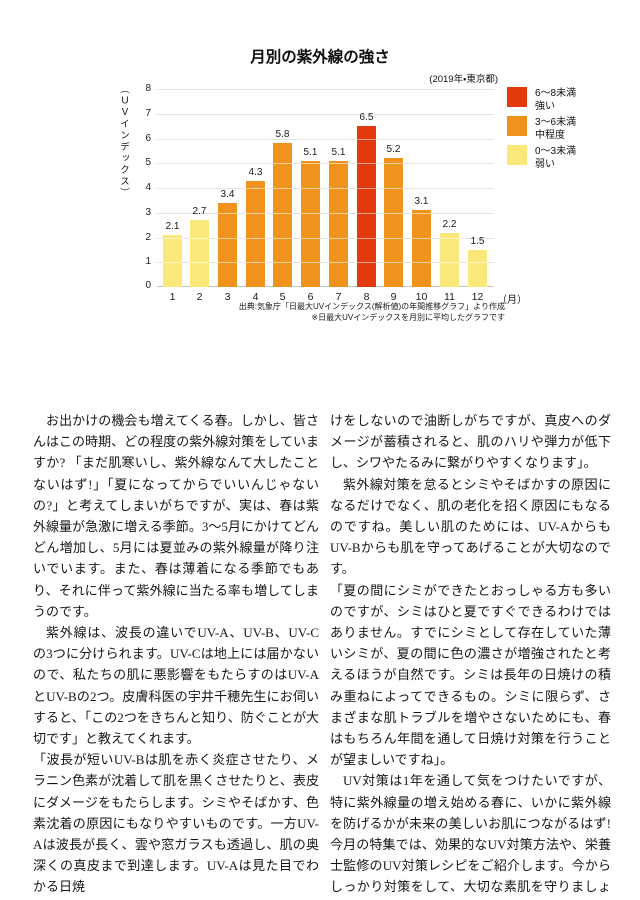  I want to click on bar-value-label: 1.5, so click(477, 241).